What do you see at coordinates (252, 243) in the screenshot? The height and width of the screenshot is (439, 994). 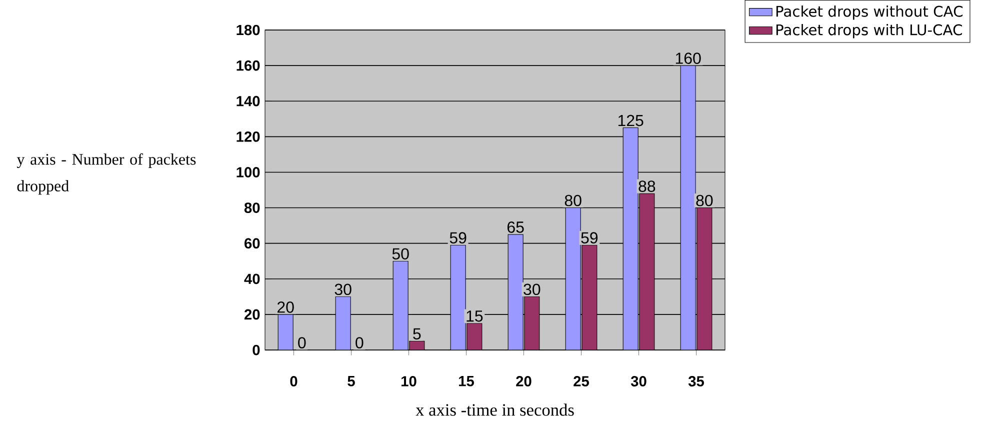 I see `y-tick-label: 60` at bounding box center [252, 243].